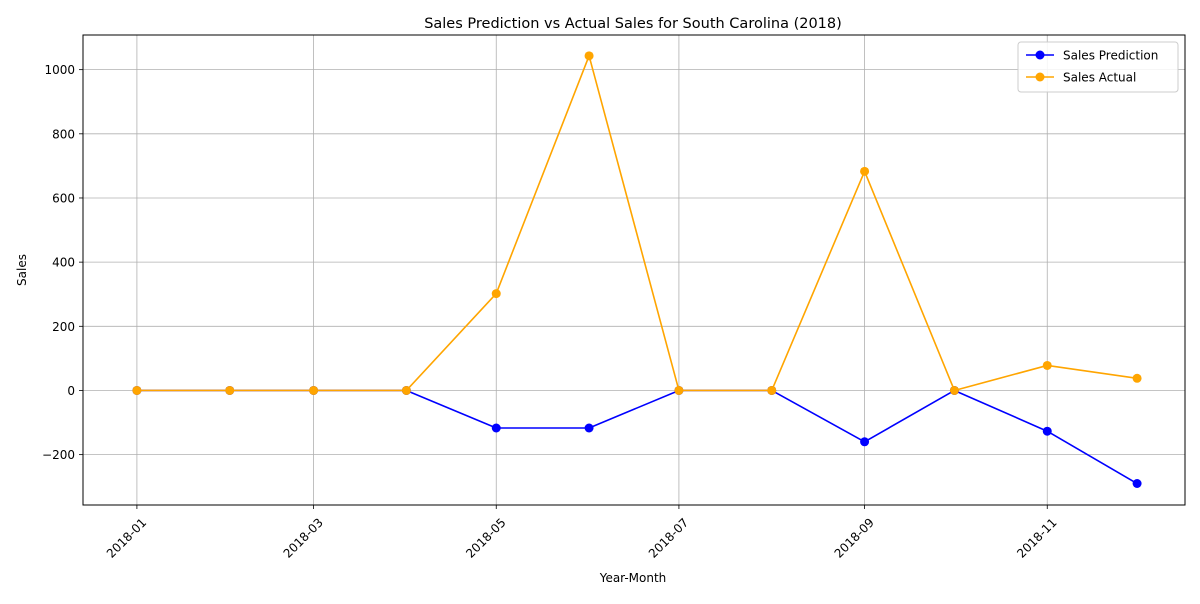 This screenshot has width=1200, height=604. I want to click on y-tick-label: 400, so click(63, 263).